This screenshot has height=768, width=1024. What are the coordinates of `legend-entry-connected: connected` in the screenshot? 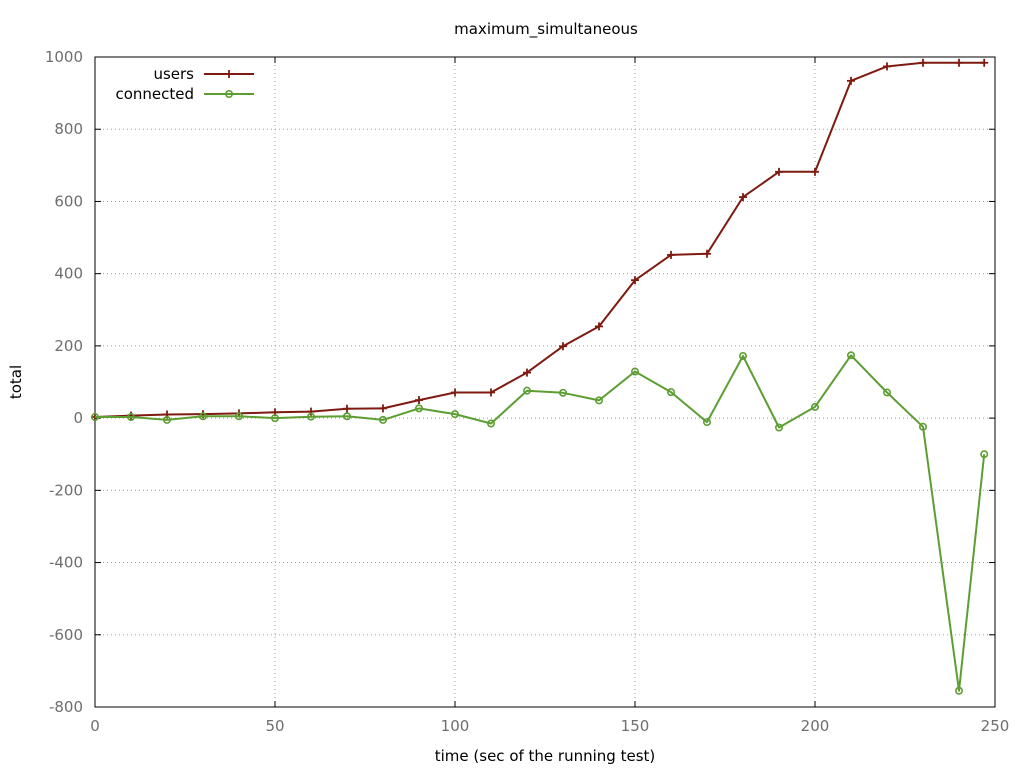 It's located at (184, 94).